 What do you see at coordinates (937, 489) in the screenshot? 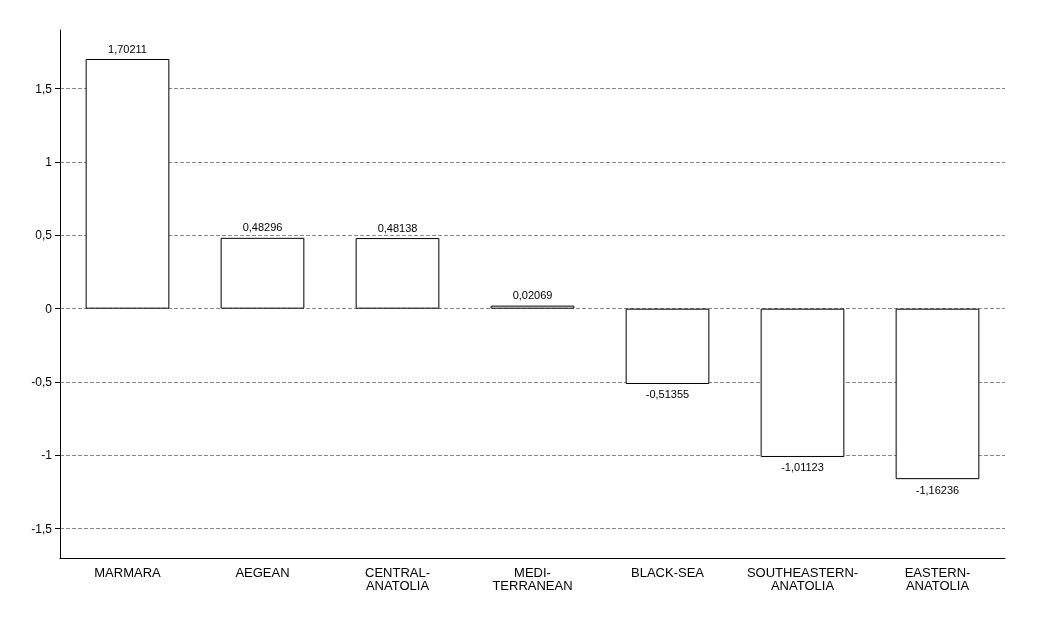
I see `data-label: -1,16236` at bounding box center [937, 489].